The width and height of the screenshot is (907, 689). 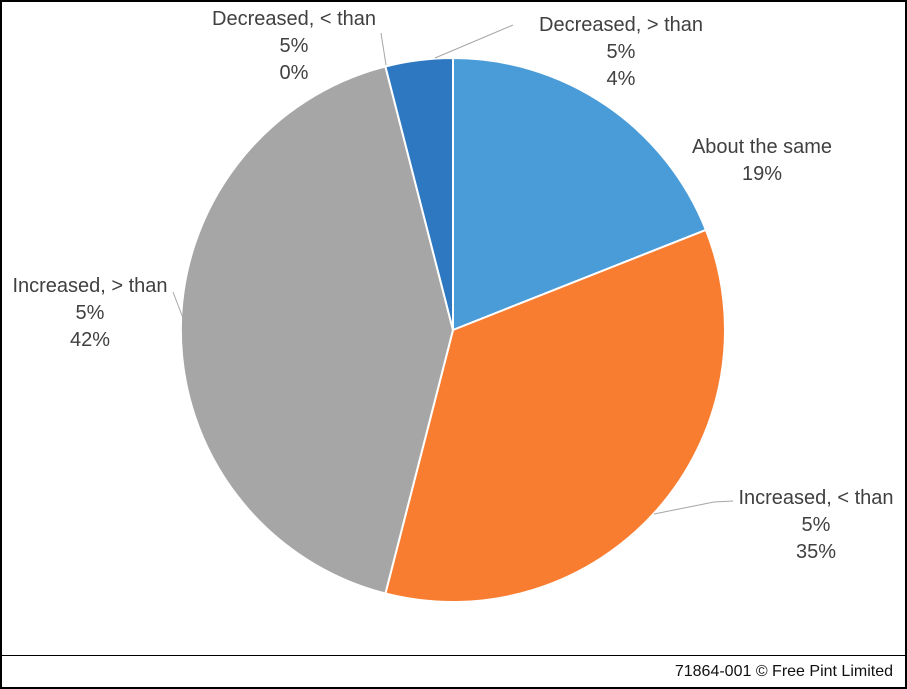 What do you see at coordinates (621, 25) in the screenshot?
I see `data-label-line: Decreased, > than` at bounding box center [621, 25].